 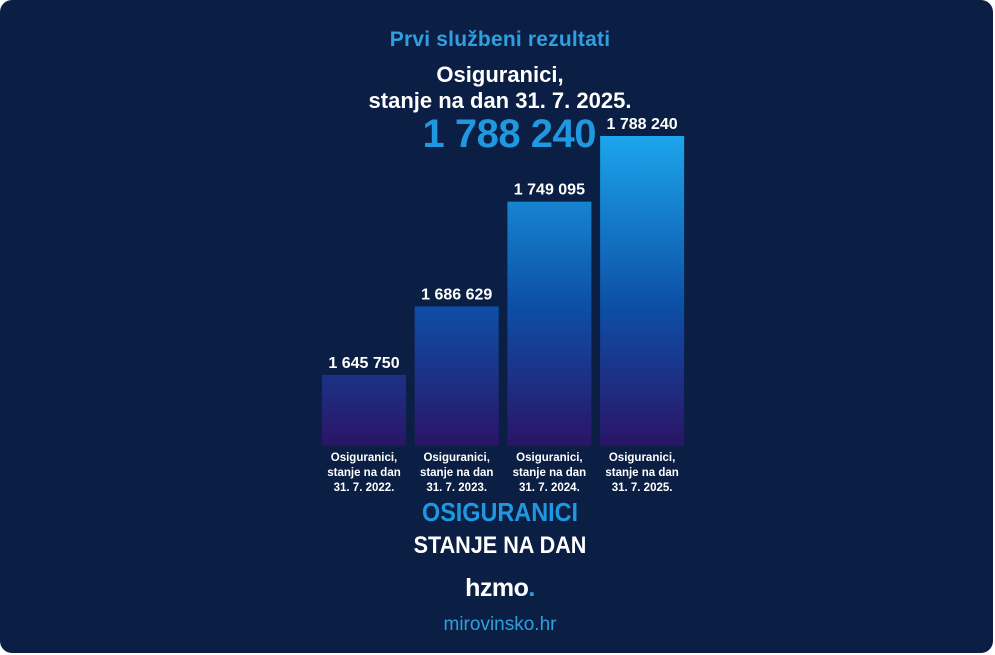 I want to click on category-label-2: Osiguranici, stanje na dan 31. 7. 2023., so click(x=457, y=473).